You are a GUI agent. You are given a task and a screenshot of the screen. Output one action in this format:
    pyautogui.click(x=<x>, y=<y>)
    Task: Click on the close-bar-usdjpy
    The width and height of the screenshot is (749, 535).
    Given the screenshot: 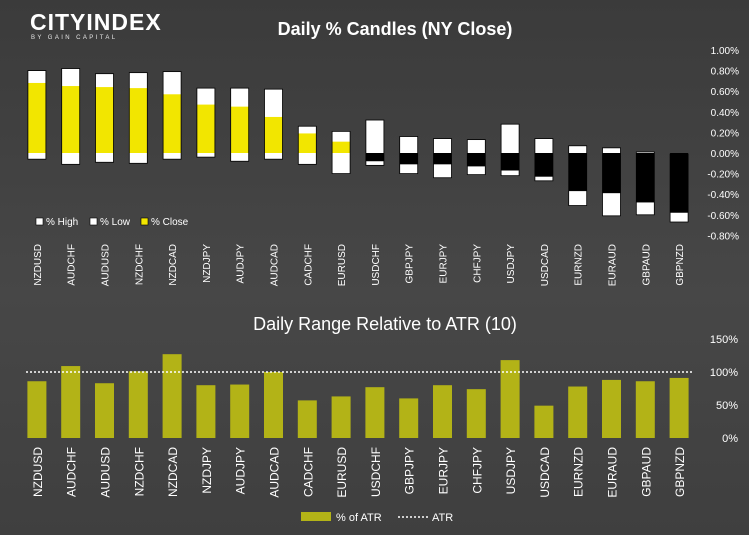 What is the action you would take?
    pyautogui.click(x=510, y=162)
    